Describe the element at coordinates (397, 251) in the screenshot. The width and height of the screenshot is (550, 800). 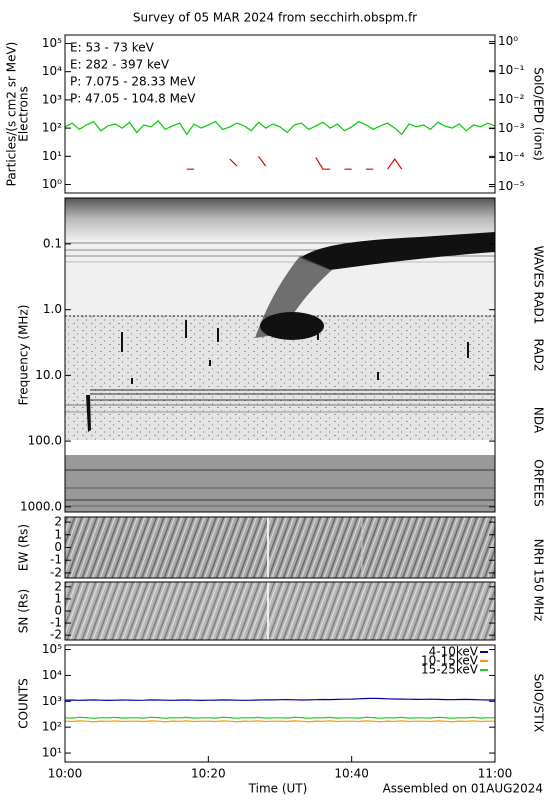
I see `burst-band` at that location.